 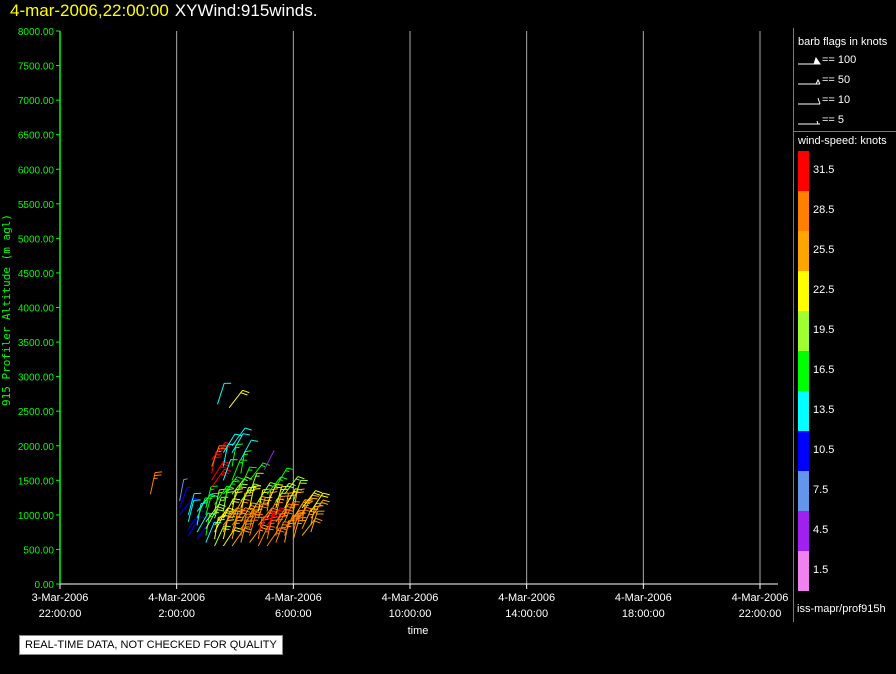 What do you see at coordinates (824, 410) in the screenshot?
I see `color-label: 13.5` at bounding box center [824, 410].